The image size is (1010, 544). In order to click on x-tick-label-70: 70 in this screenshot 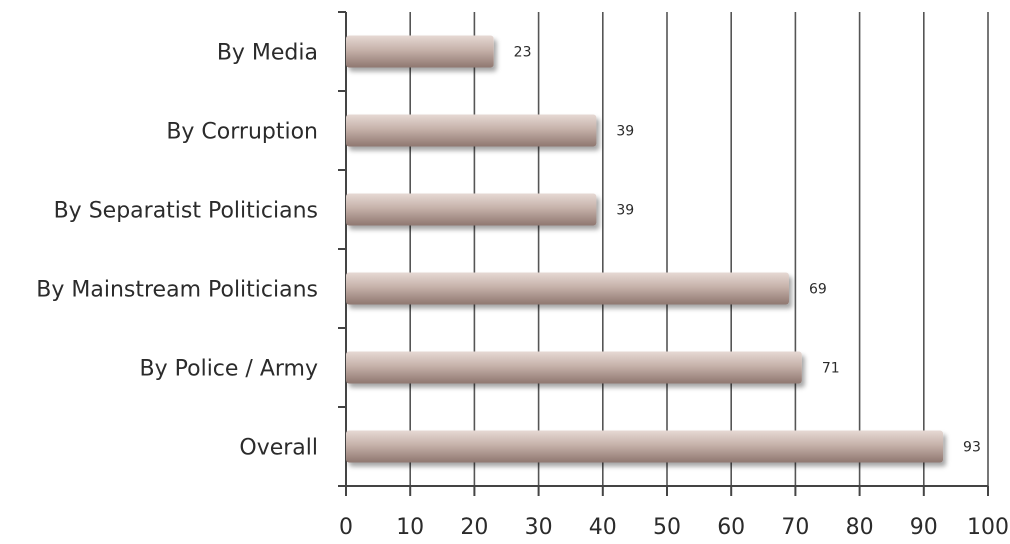, I will do `click(795, 527)`.